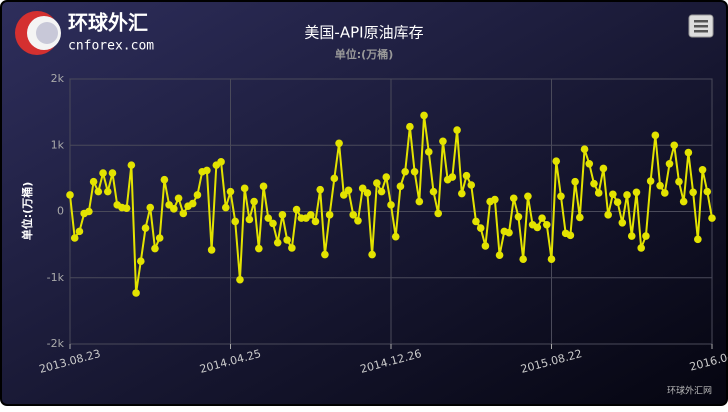  I want to click on y-tick-label: 2k, so click(58, 78).